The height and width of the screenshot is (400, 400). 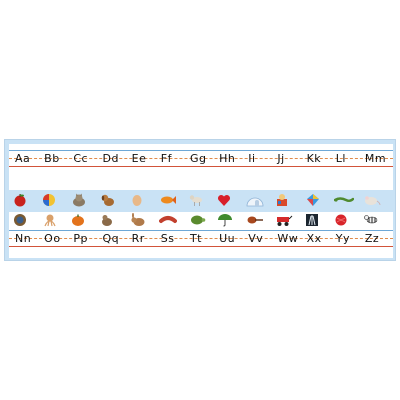 I want to click on letter-pair: Qq, so click(x=111, y=238).